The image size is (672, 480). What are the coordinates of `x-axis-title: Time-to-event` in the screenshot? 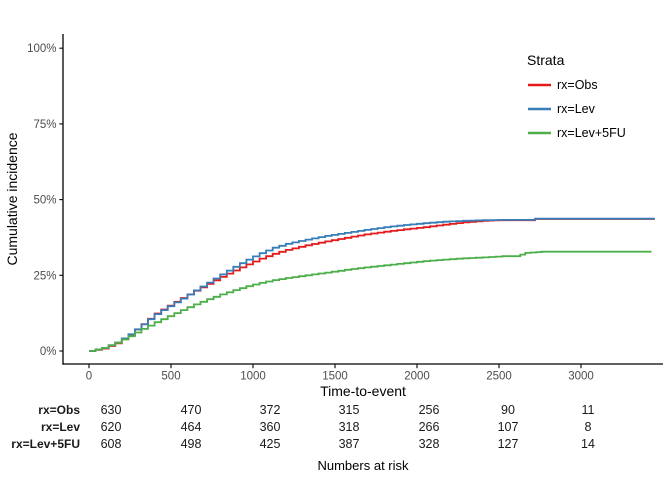 It's located at (363, 391).